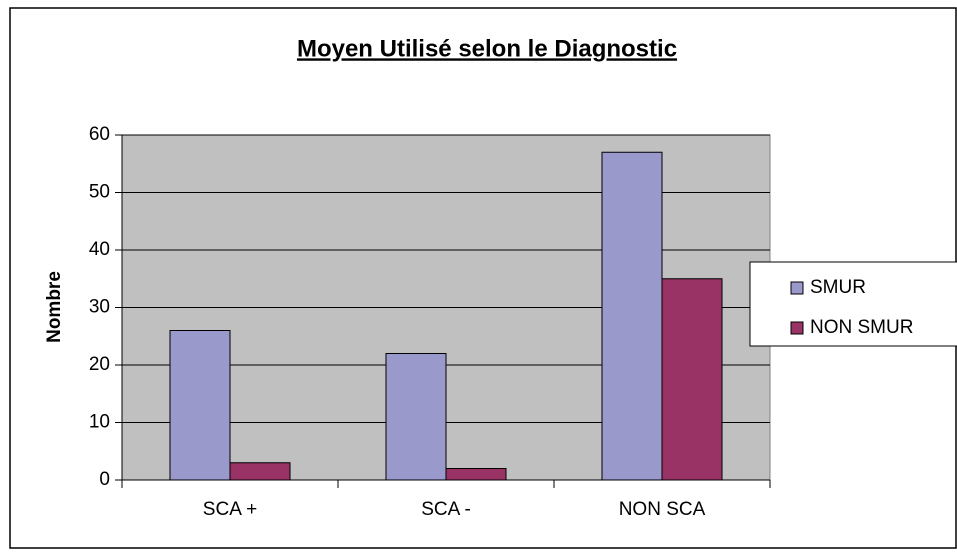  I want to click on y-tick-label: 40, so click(99, 249).